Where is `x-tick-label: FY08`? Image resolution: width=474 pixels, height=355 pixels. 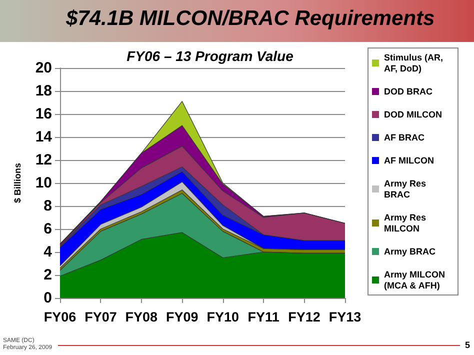
x-tick-label: FY08 is located at coordinates (141, 317).